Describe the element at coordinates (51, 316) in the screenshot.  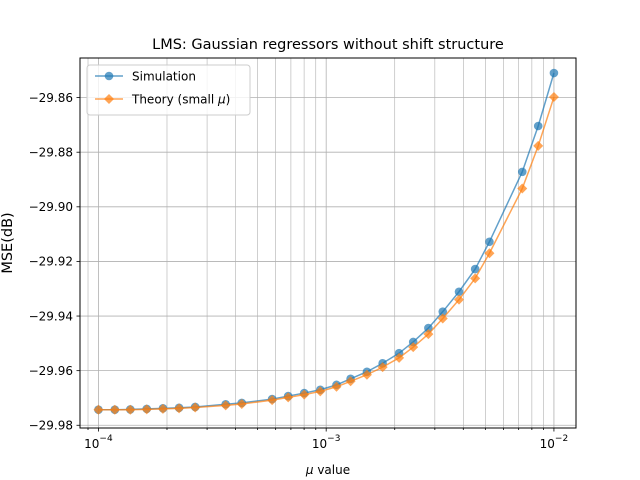
I see `y-tick-label: −29.94` at that location.